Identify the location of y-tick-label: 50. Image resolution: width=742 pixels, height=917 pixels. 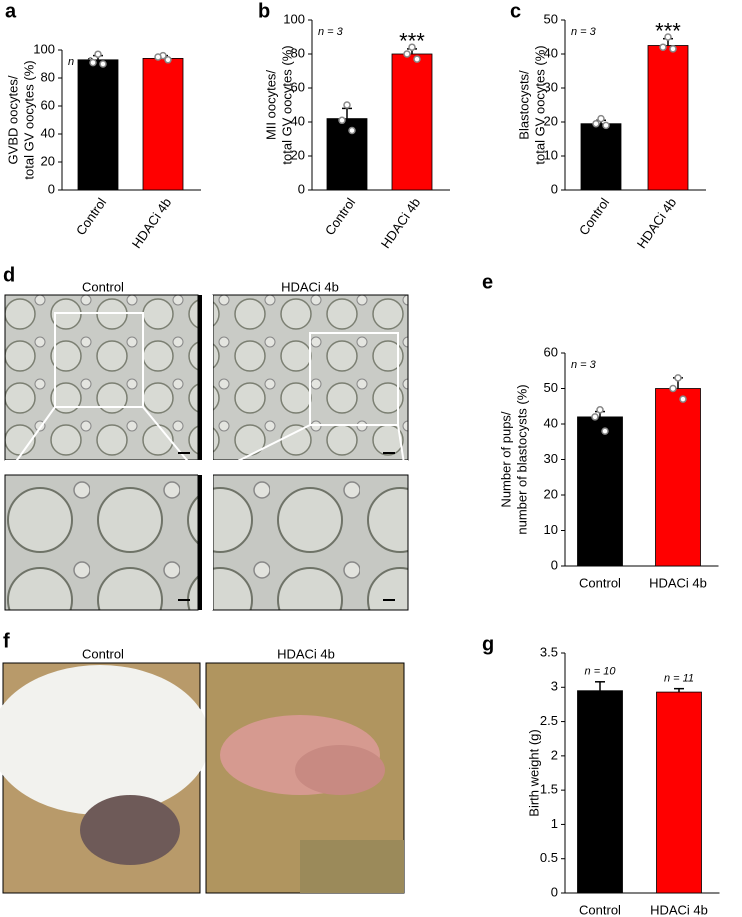
(551, 387).